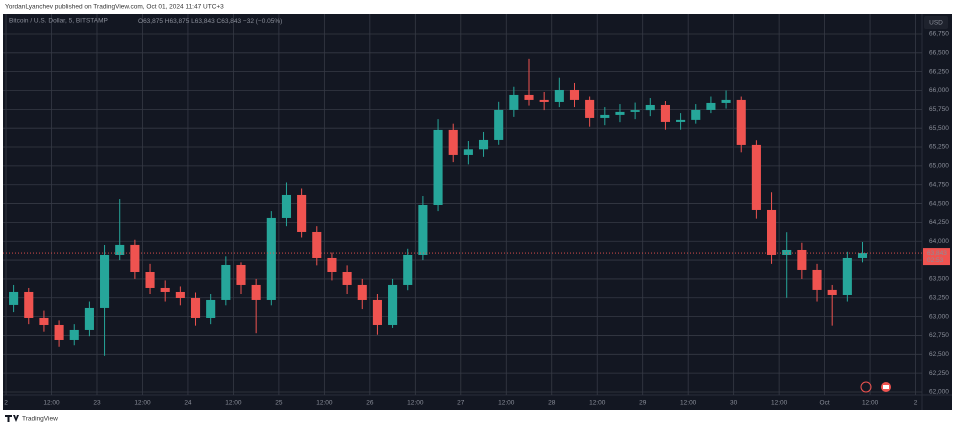 This screenshot has width=958, height=428. Describe the element at coordinates (188, 403) in the screenshot. I see `x-tick-label: 24` at that location.